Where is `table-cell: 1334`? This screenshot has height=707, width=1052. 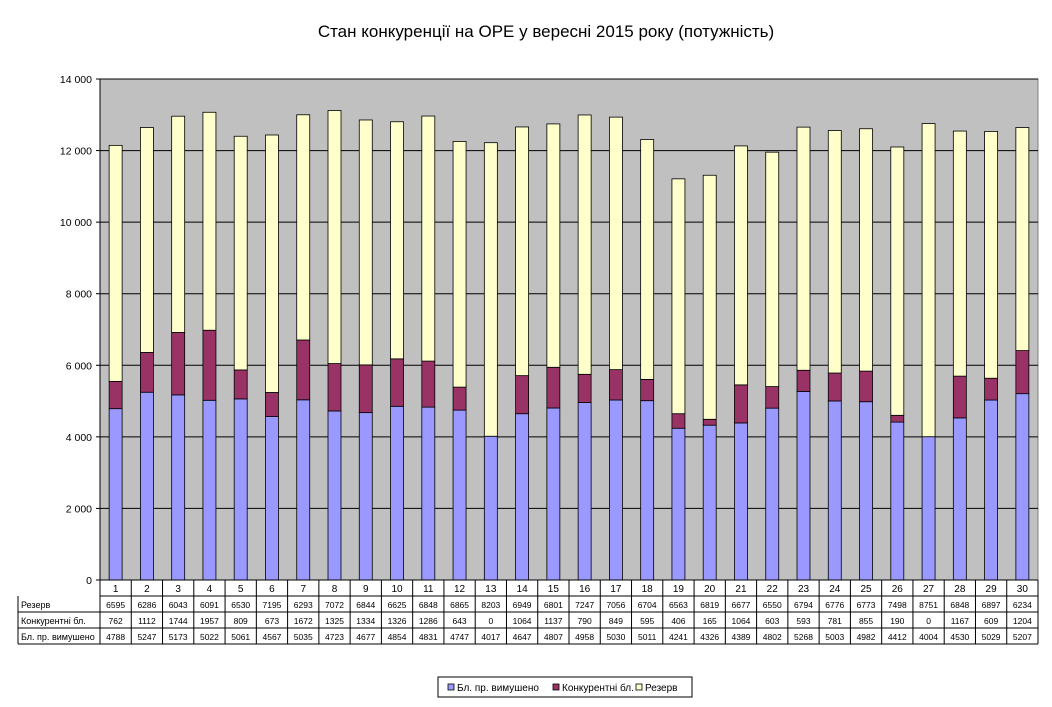 table-cell: 1334 is located at coordinates (365, 621).